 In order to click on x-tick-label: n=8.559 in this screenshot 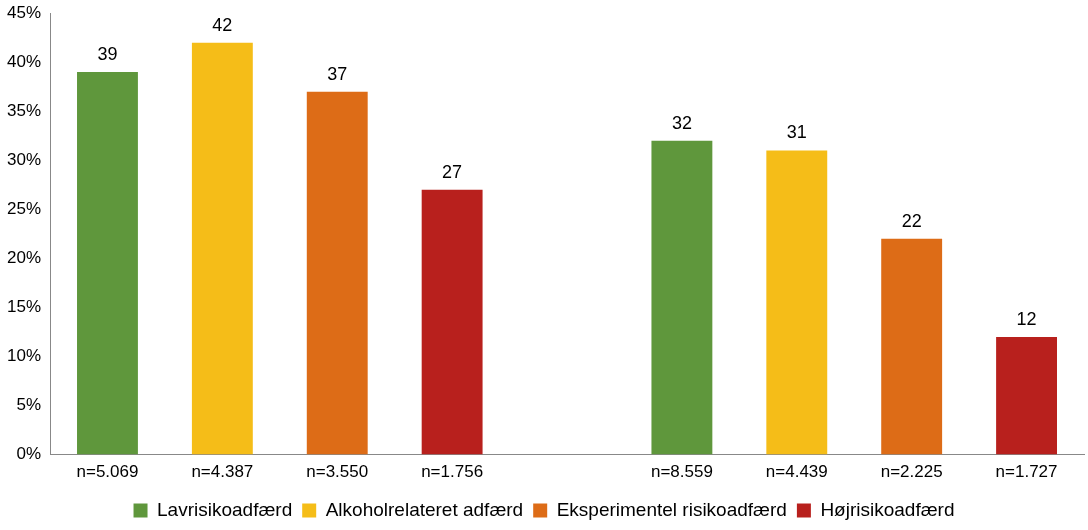, I will do `click(681, 472)`.